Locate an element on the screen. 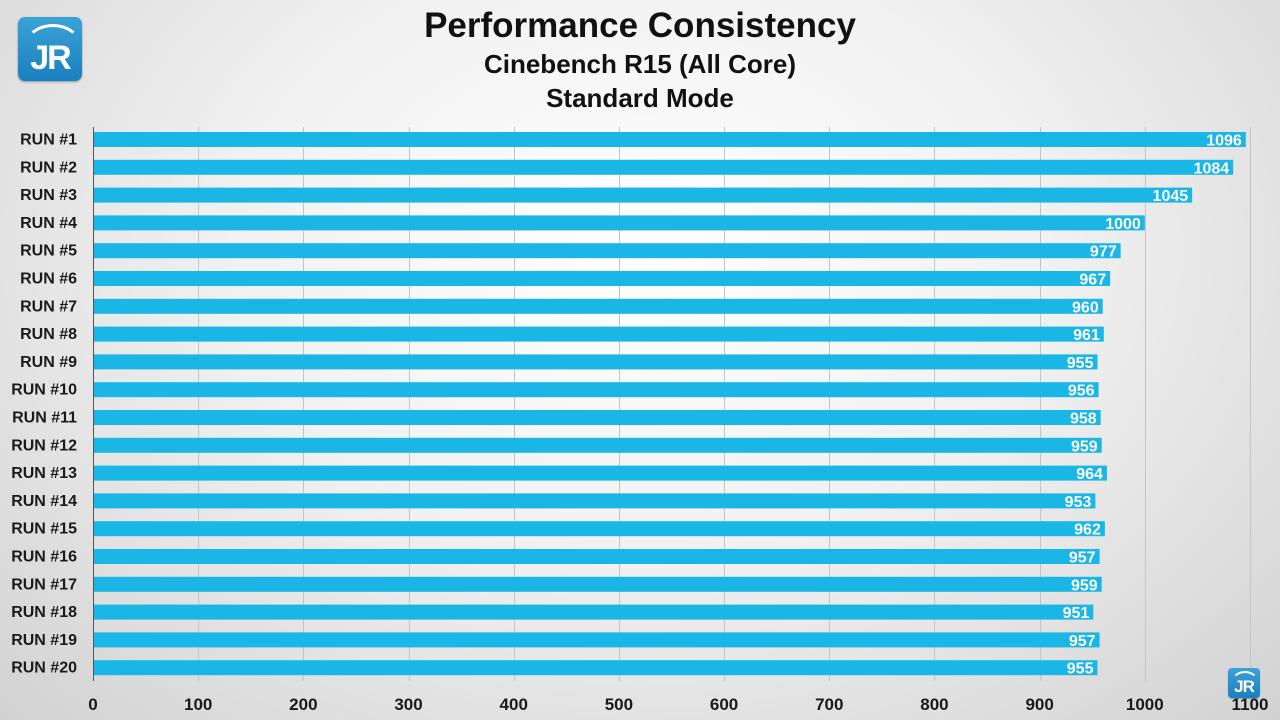 The height and width of the screenshot is (720, 1280). x-tick-label: 100 is located at coordinates (198, 704).